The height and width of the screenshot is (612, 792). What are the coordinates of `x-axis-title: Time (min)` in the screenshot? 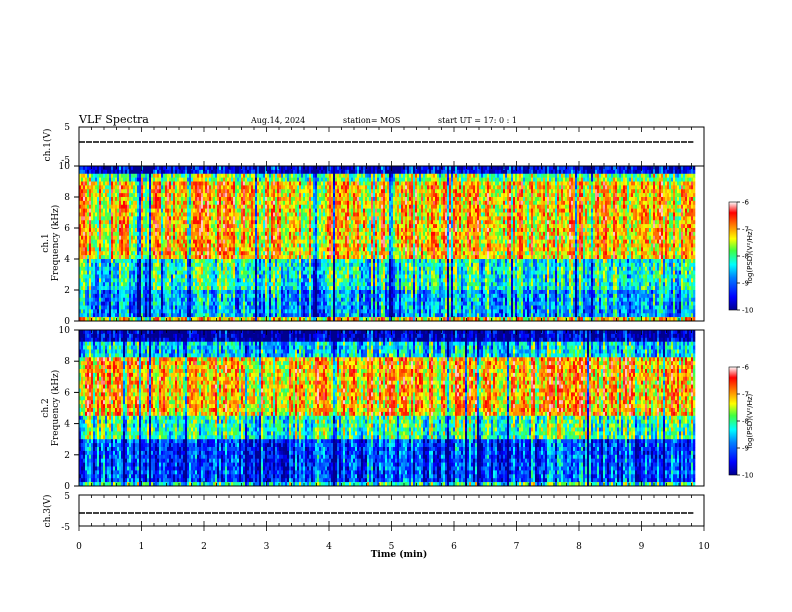 It's located at (399, 554).